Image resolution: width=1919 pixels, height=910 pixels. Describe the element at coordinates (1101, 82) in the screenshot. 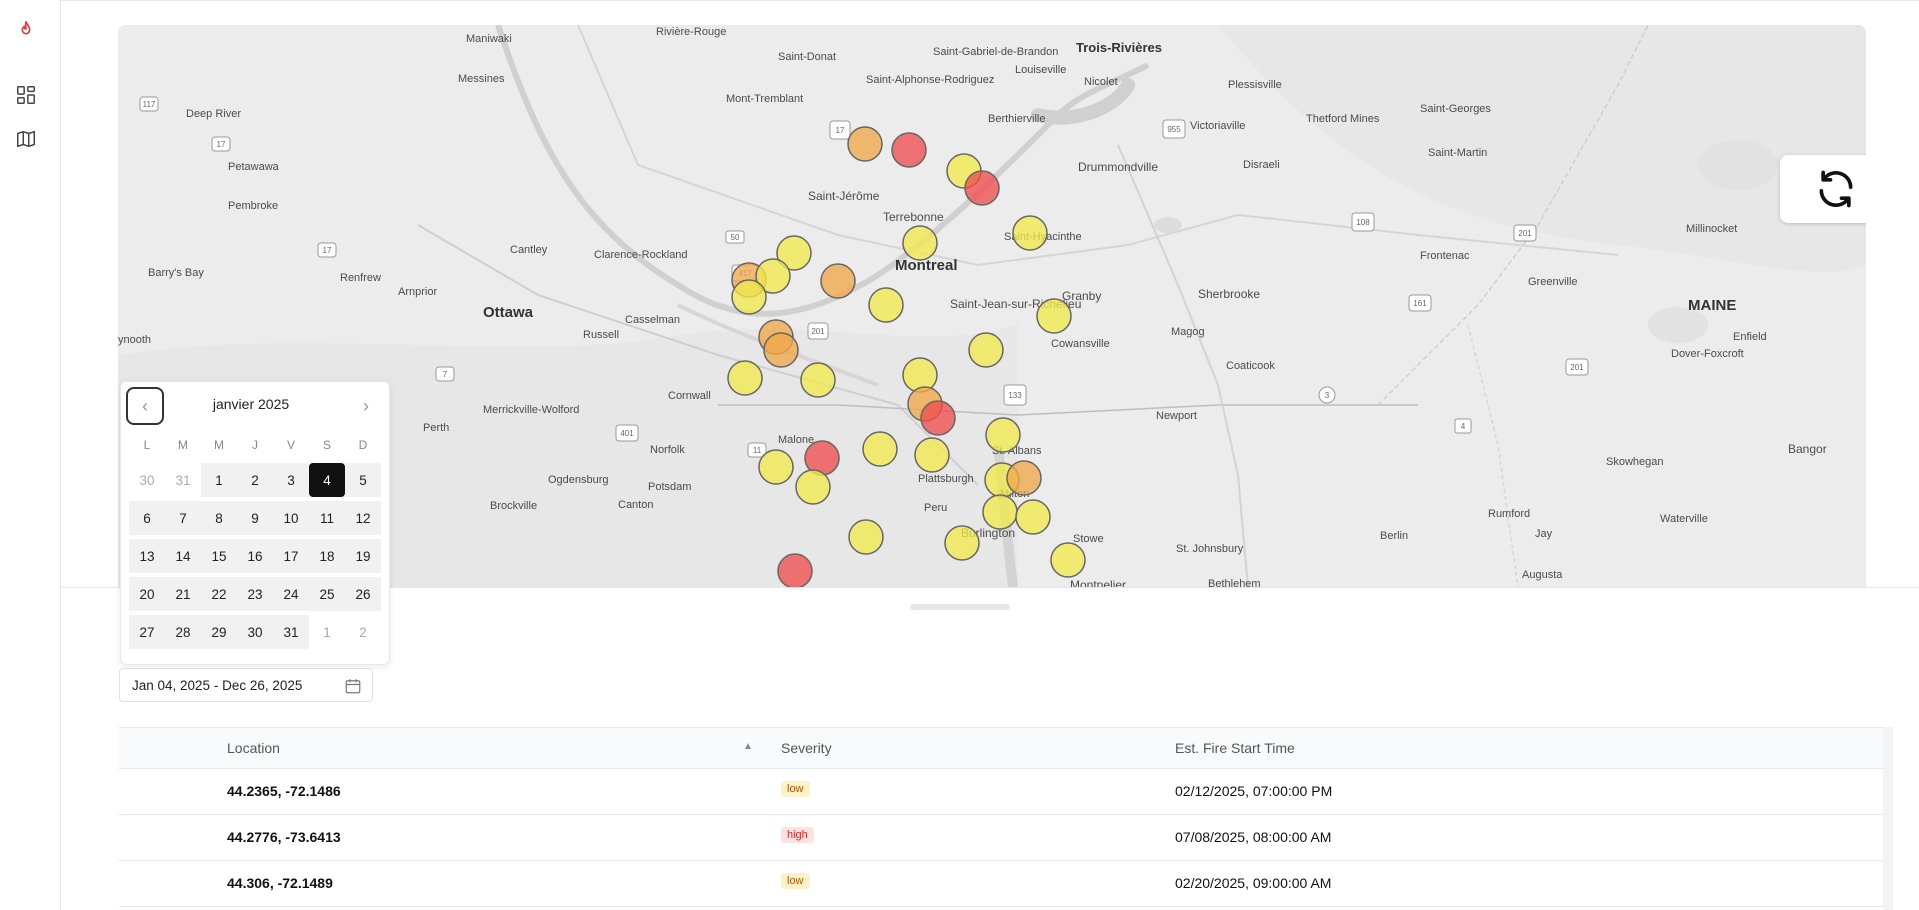

I see `place-label: Nicolet` at that location.